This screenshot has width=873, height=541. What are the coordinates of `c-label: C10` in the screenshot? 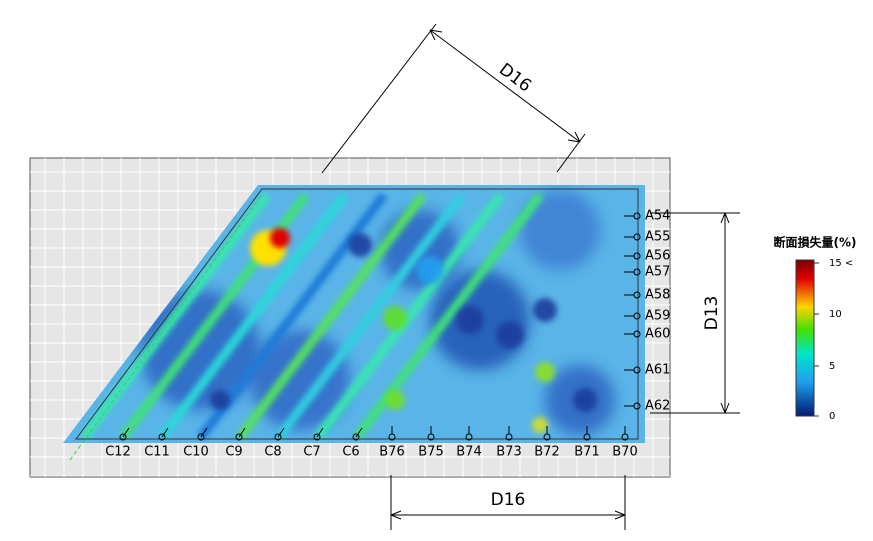 It's located at (196, 452).